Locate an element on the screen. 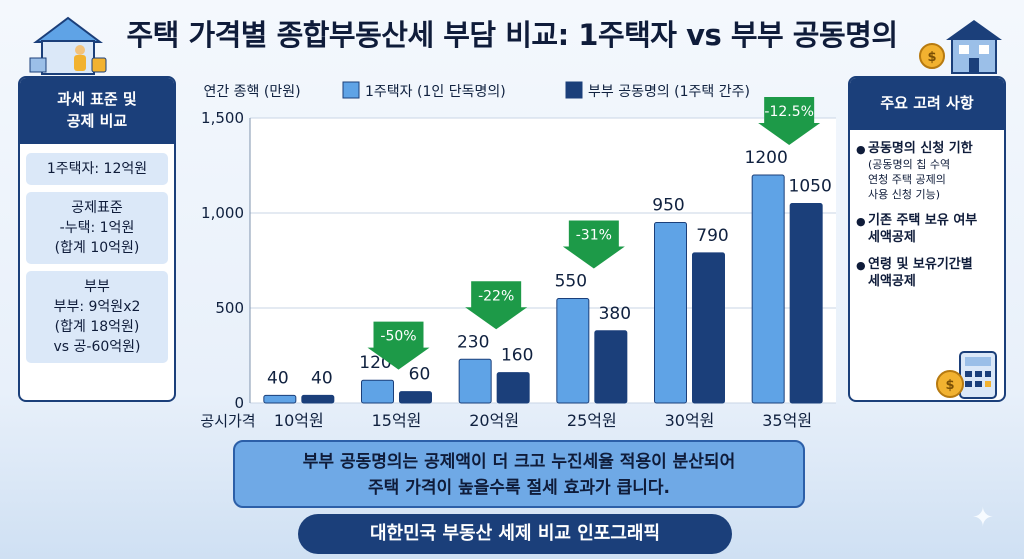  bar-value-label: 160 is located at coordinates (517, 356).